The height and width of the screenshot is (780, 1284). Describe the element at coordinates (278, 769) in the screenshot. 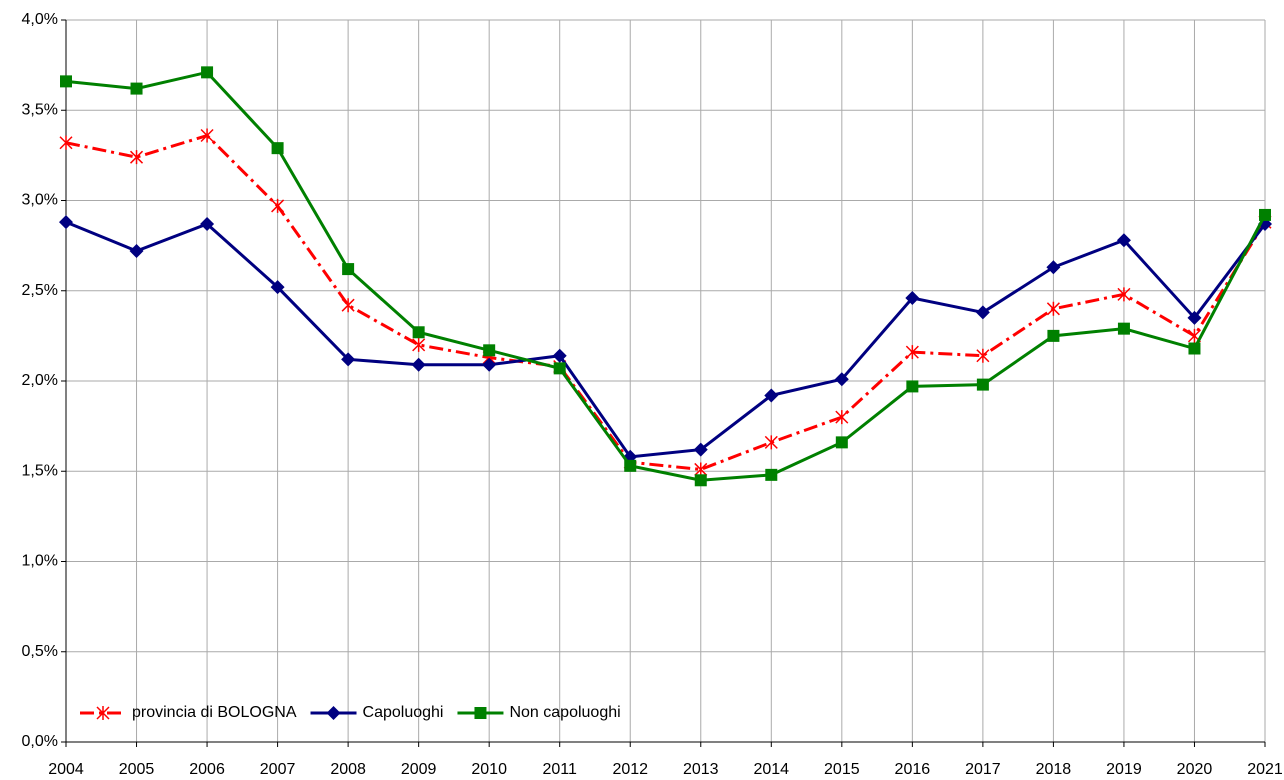

I see `x-tick-label: 2007` at that location.